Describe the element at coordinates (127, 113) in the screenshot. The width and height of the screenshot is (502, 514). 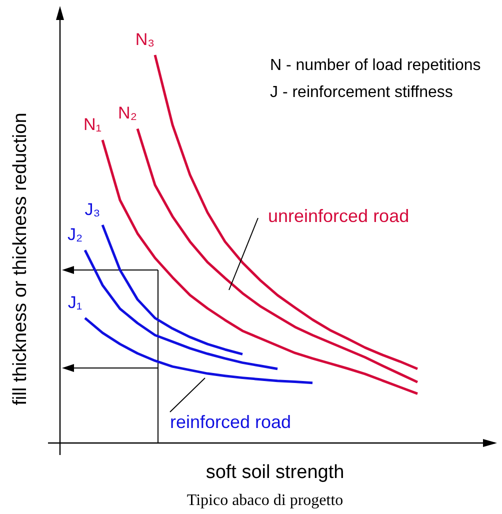
I see `series-label: N₂` at that location.